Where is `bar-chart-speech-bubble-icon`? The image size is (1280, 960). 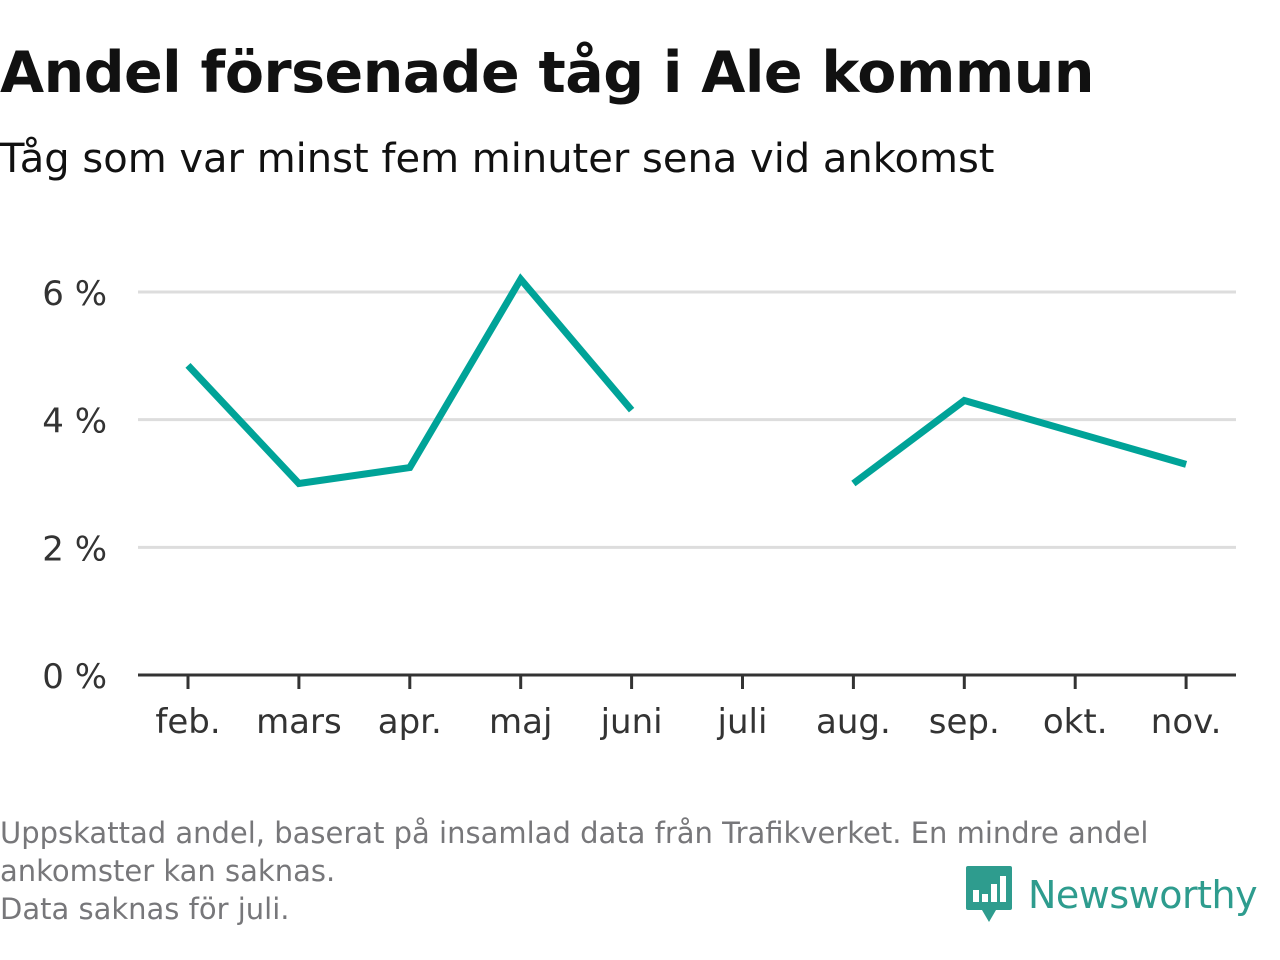
bar-chart-speech-bubble-icon is located at coordinates (989, 894).